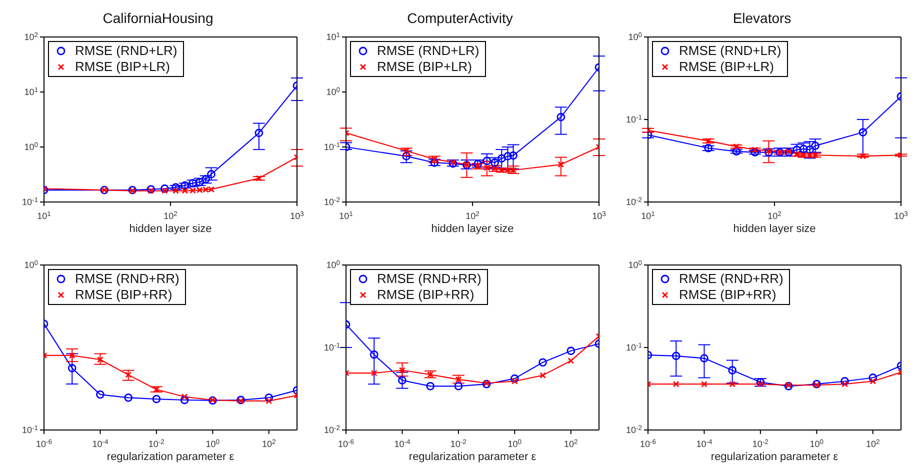  What do you see at coordinates (158, 18) in the screenshot?
I see `chart-title: CaliforniaHousing` at bounding box center [158, 18].